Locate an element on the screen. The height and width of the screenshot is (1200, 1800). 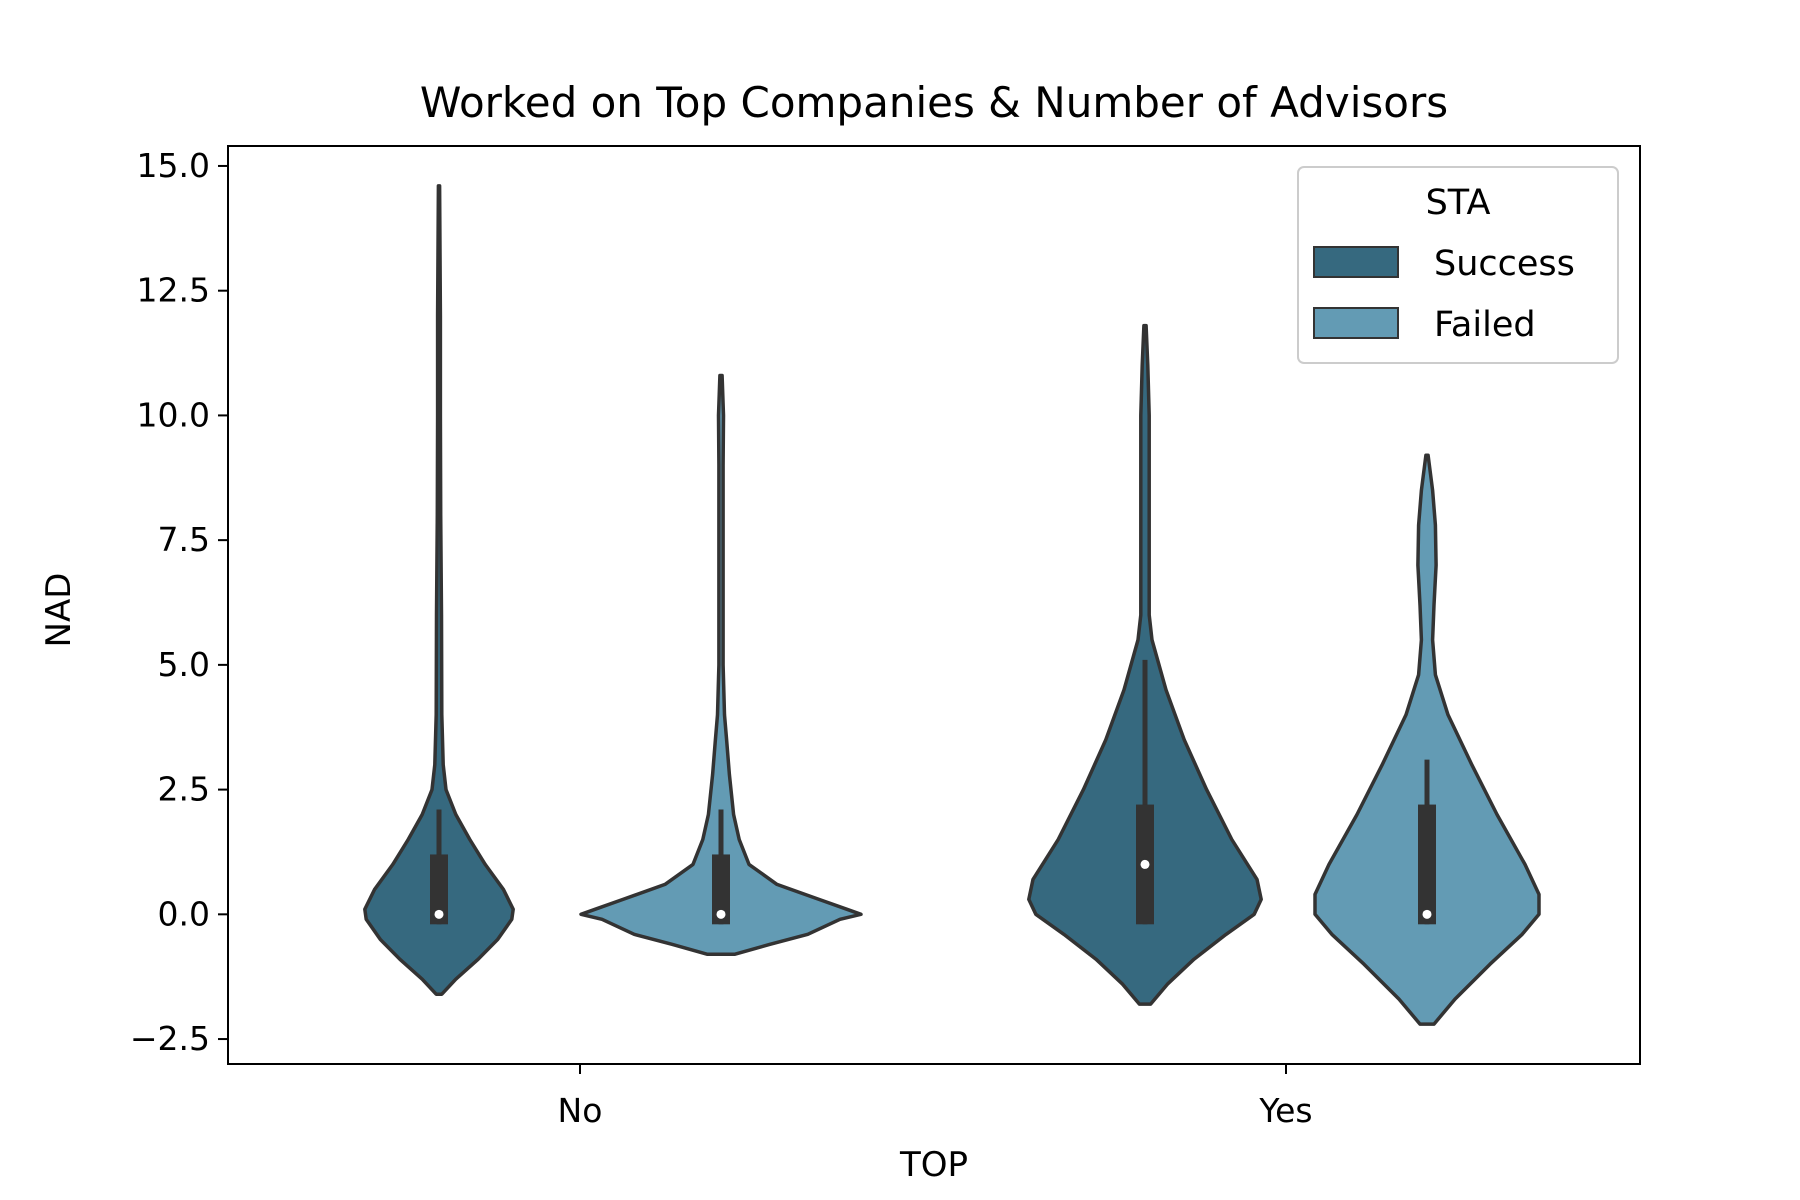
y-axis-label: NAD is located at coordinates (59, 610).